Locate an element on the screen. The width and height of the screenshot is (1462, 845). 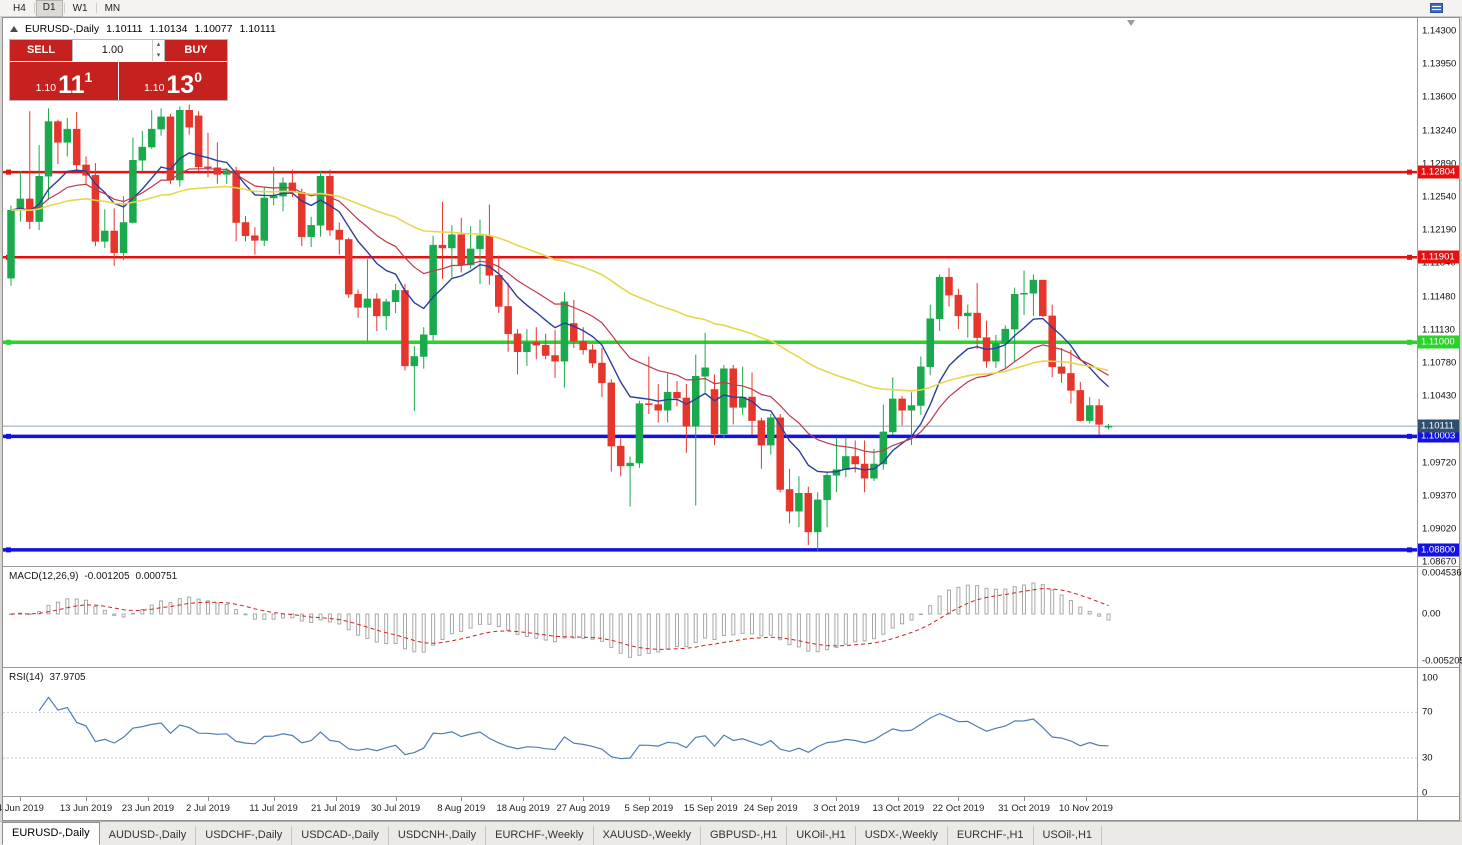
last-price-tag: 1.10111 is located at coordinates (1438, 426).